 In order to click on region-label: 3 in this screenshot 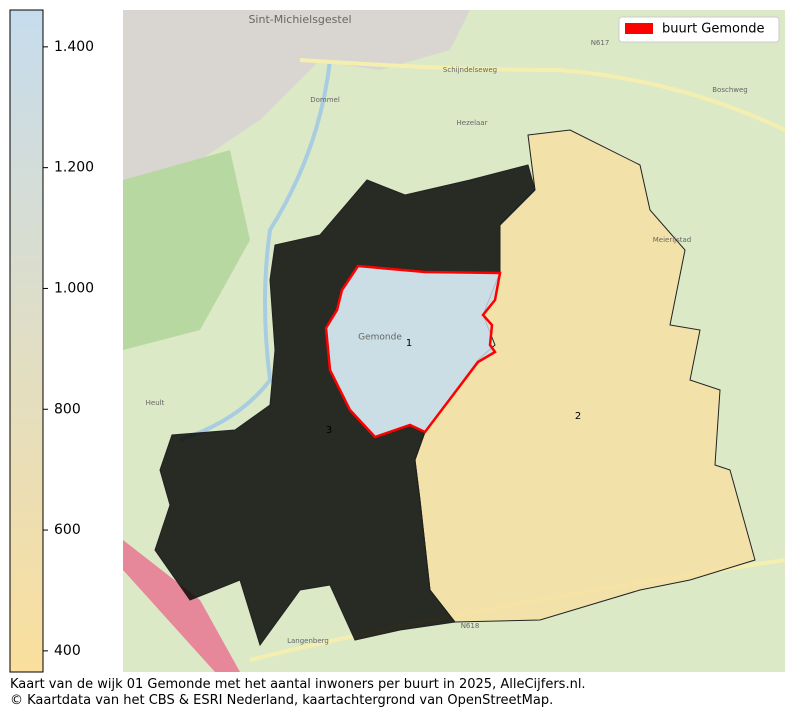, I will do `click(329, 430)`.